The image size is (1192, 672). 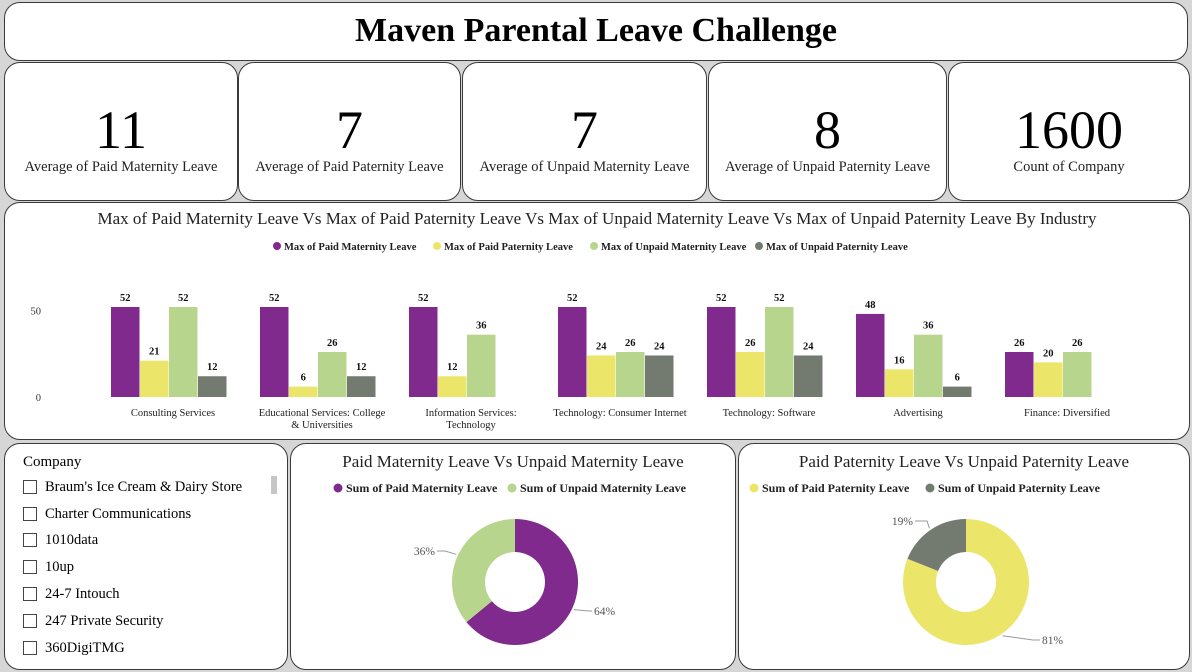 What do you see at coordinates (48, 567) in the screenshot?
I see `slicer-item: 10up` at bounding box center [48, 567].